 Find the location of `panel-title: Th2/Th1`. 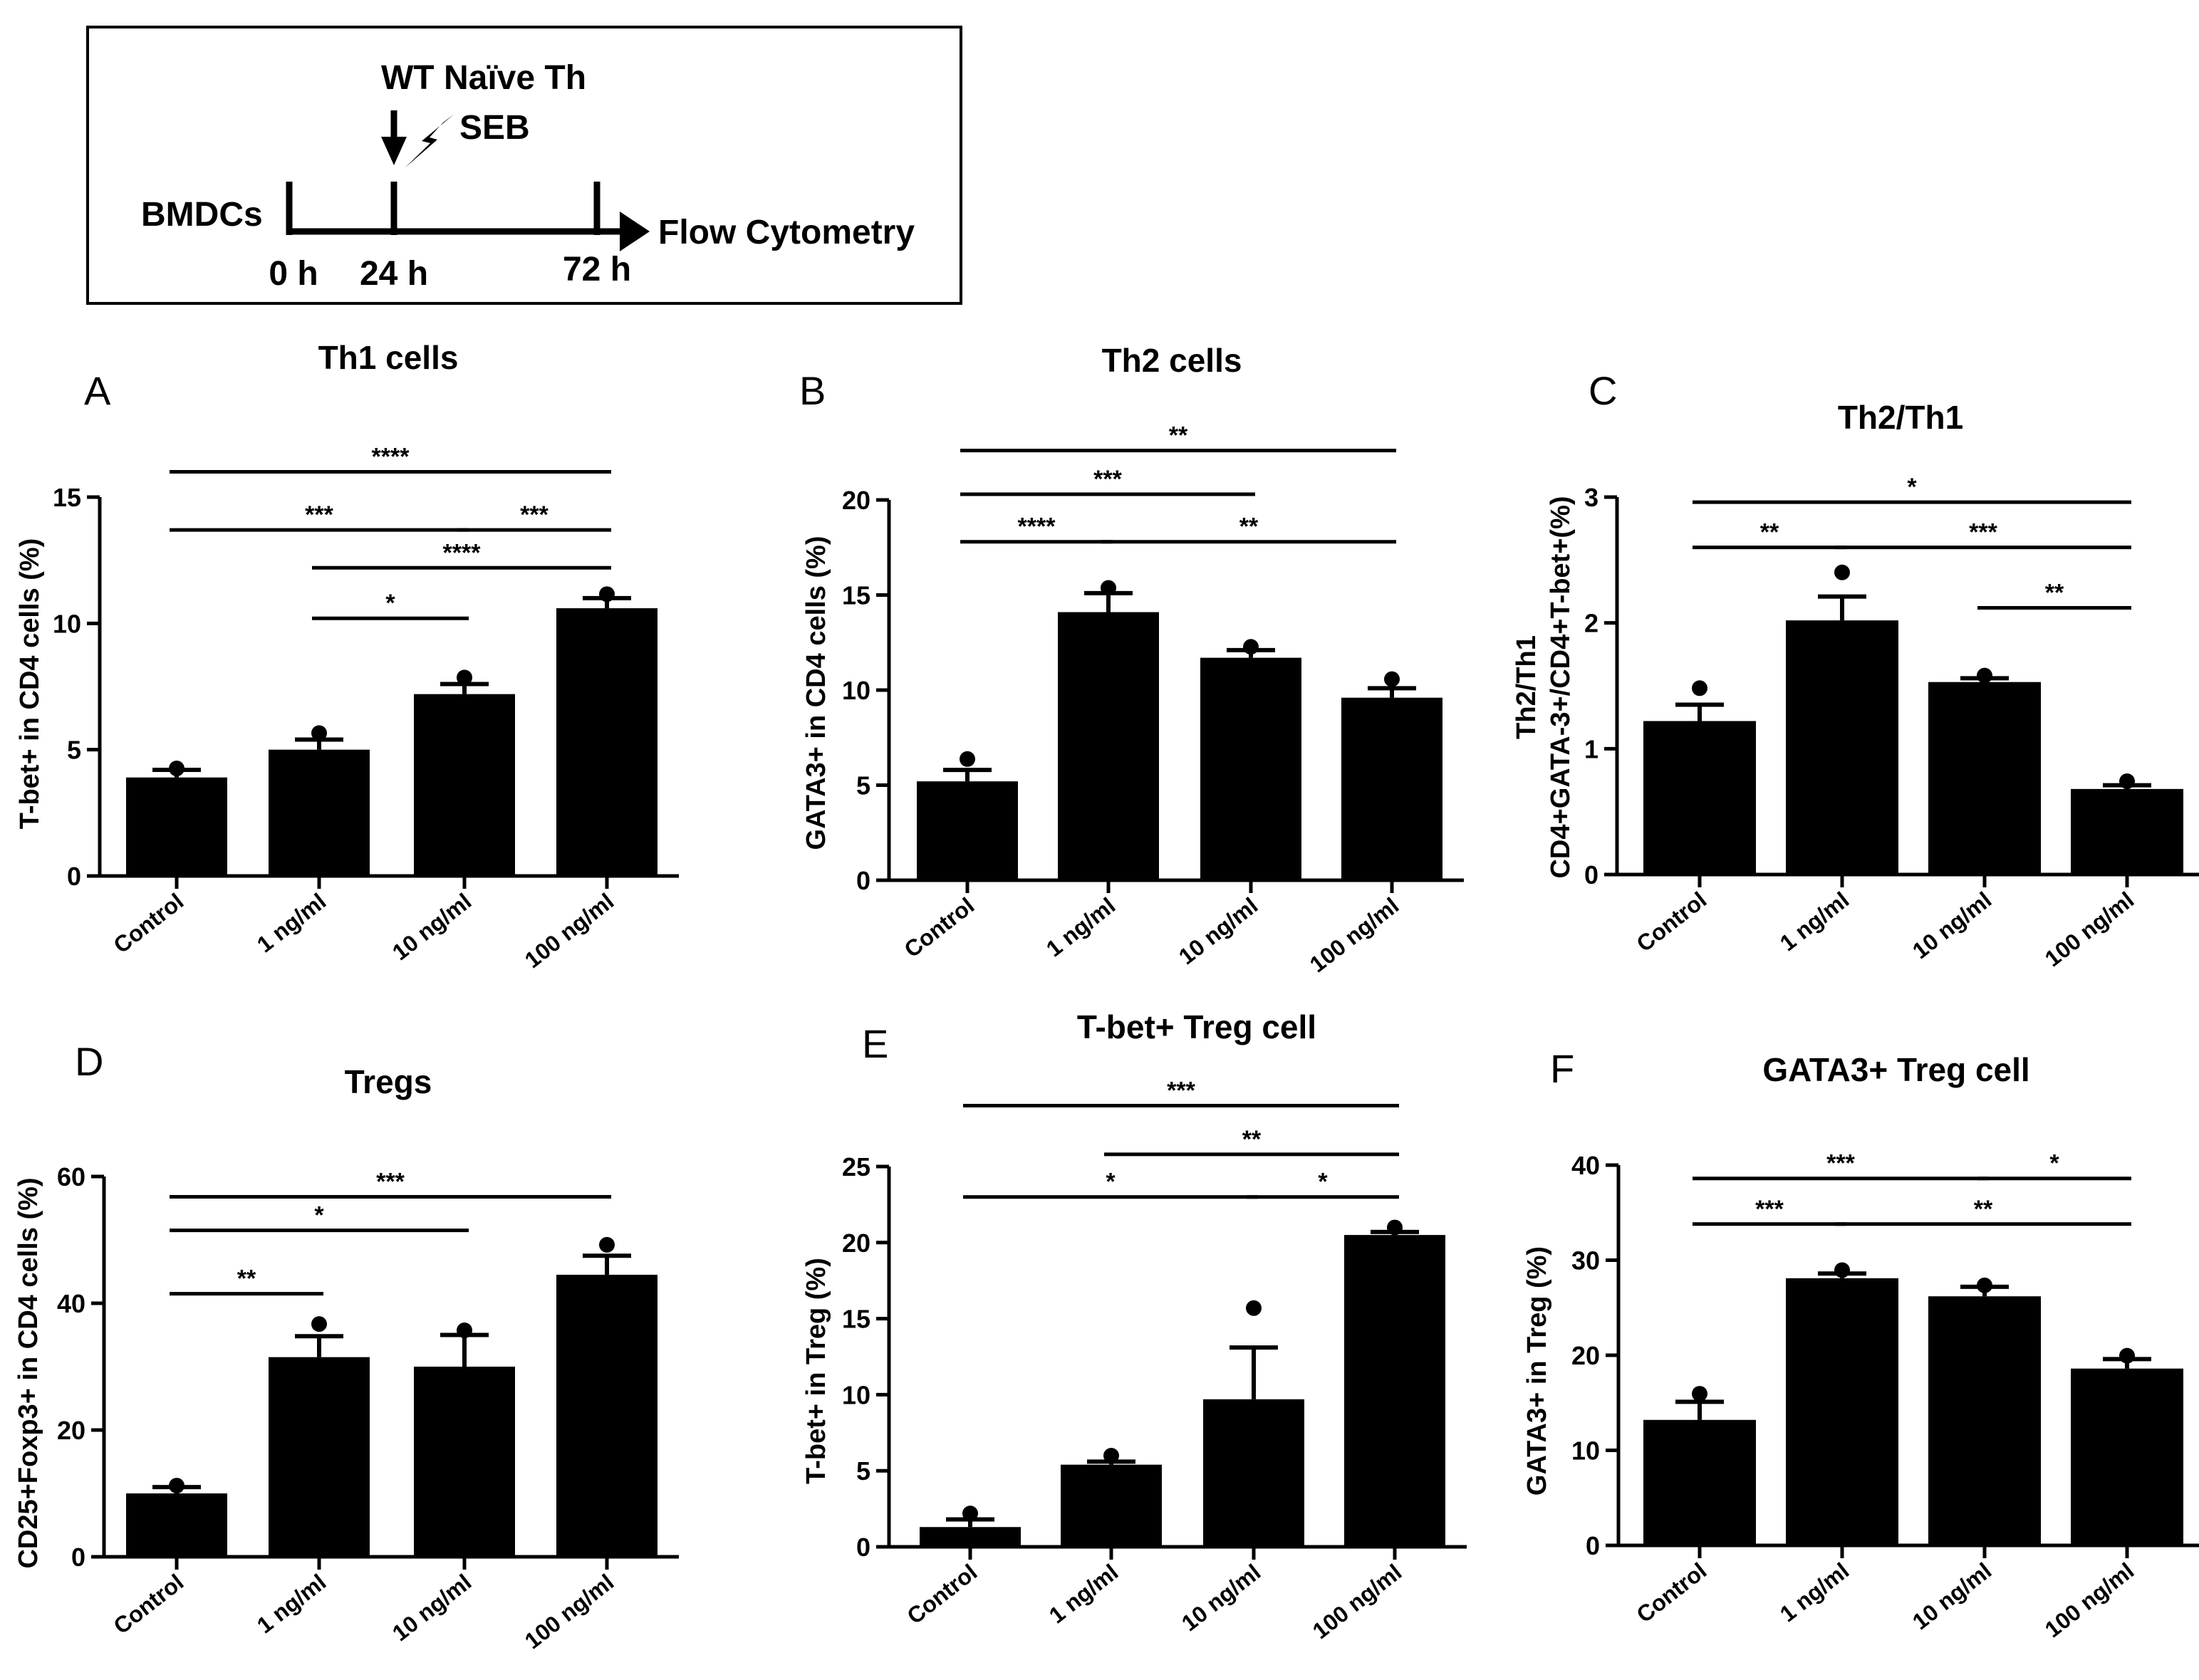

panel-title: Th2/Th1 is located at coordinates (1900, 417).